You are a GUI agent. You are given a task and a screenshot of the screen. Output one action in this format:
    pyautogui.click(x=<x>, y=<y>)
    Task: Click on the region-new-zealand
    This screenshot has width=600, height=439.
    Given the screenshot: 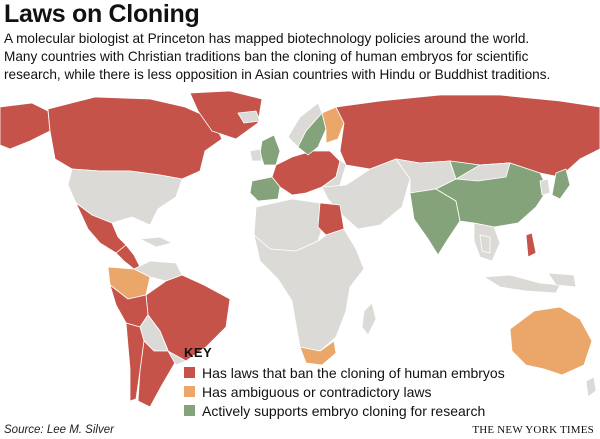 What is the action you would take?
    pyautogui.click(x=591, y=387)
    